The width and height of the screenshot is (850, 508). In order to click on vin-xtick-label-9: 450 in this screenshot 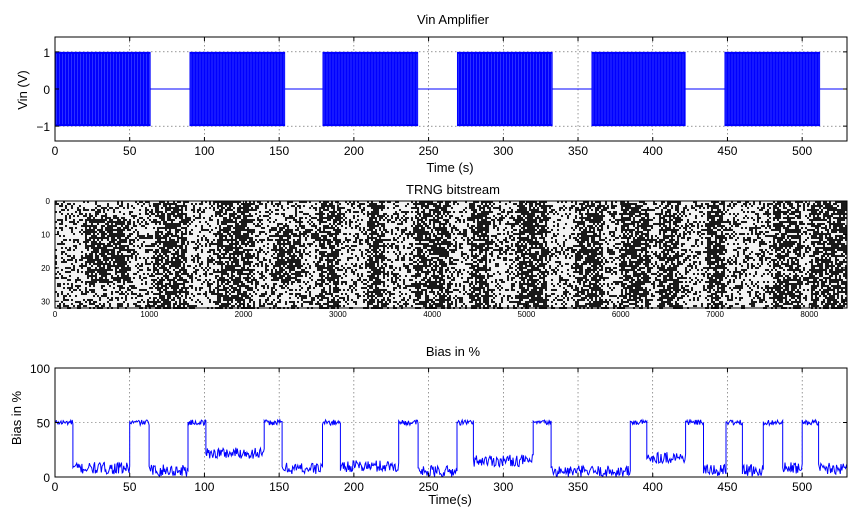, I will do `click(727, 151)`.